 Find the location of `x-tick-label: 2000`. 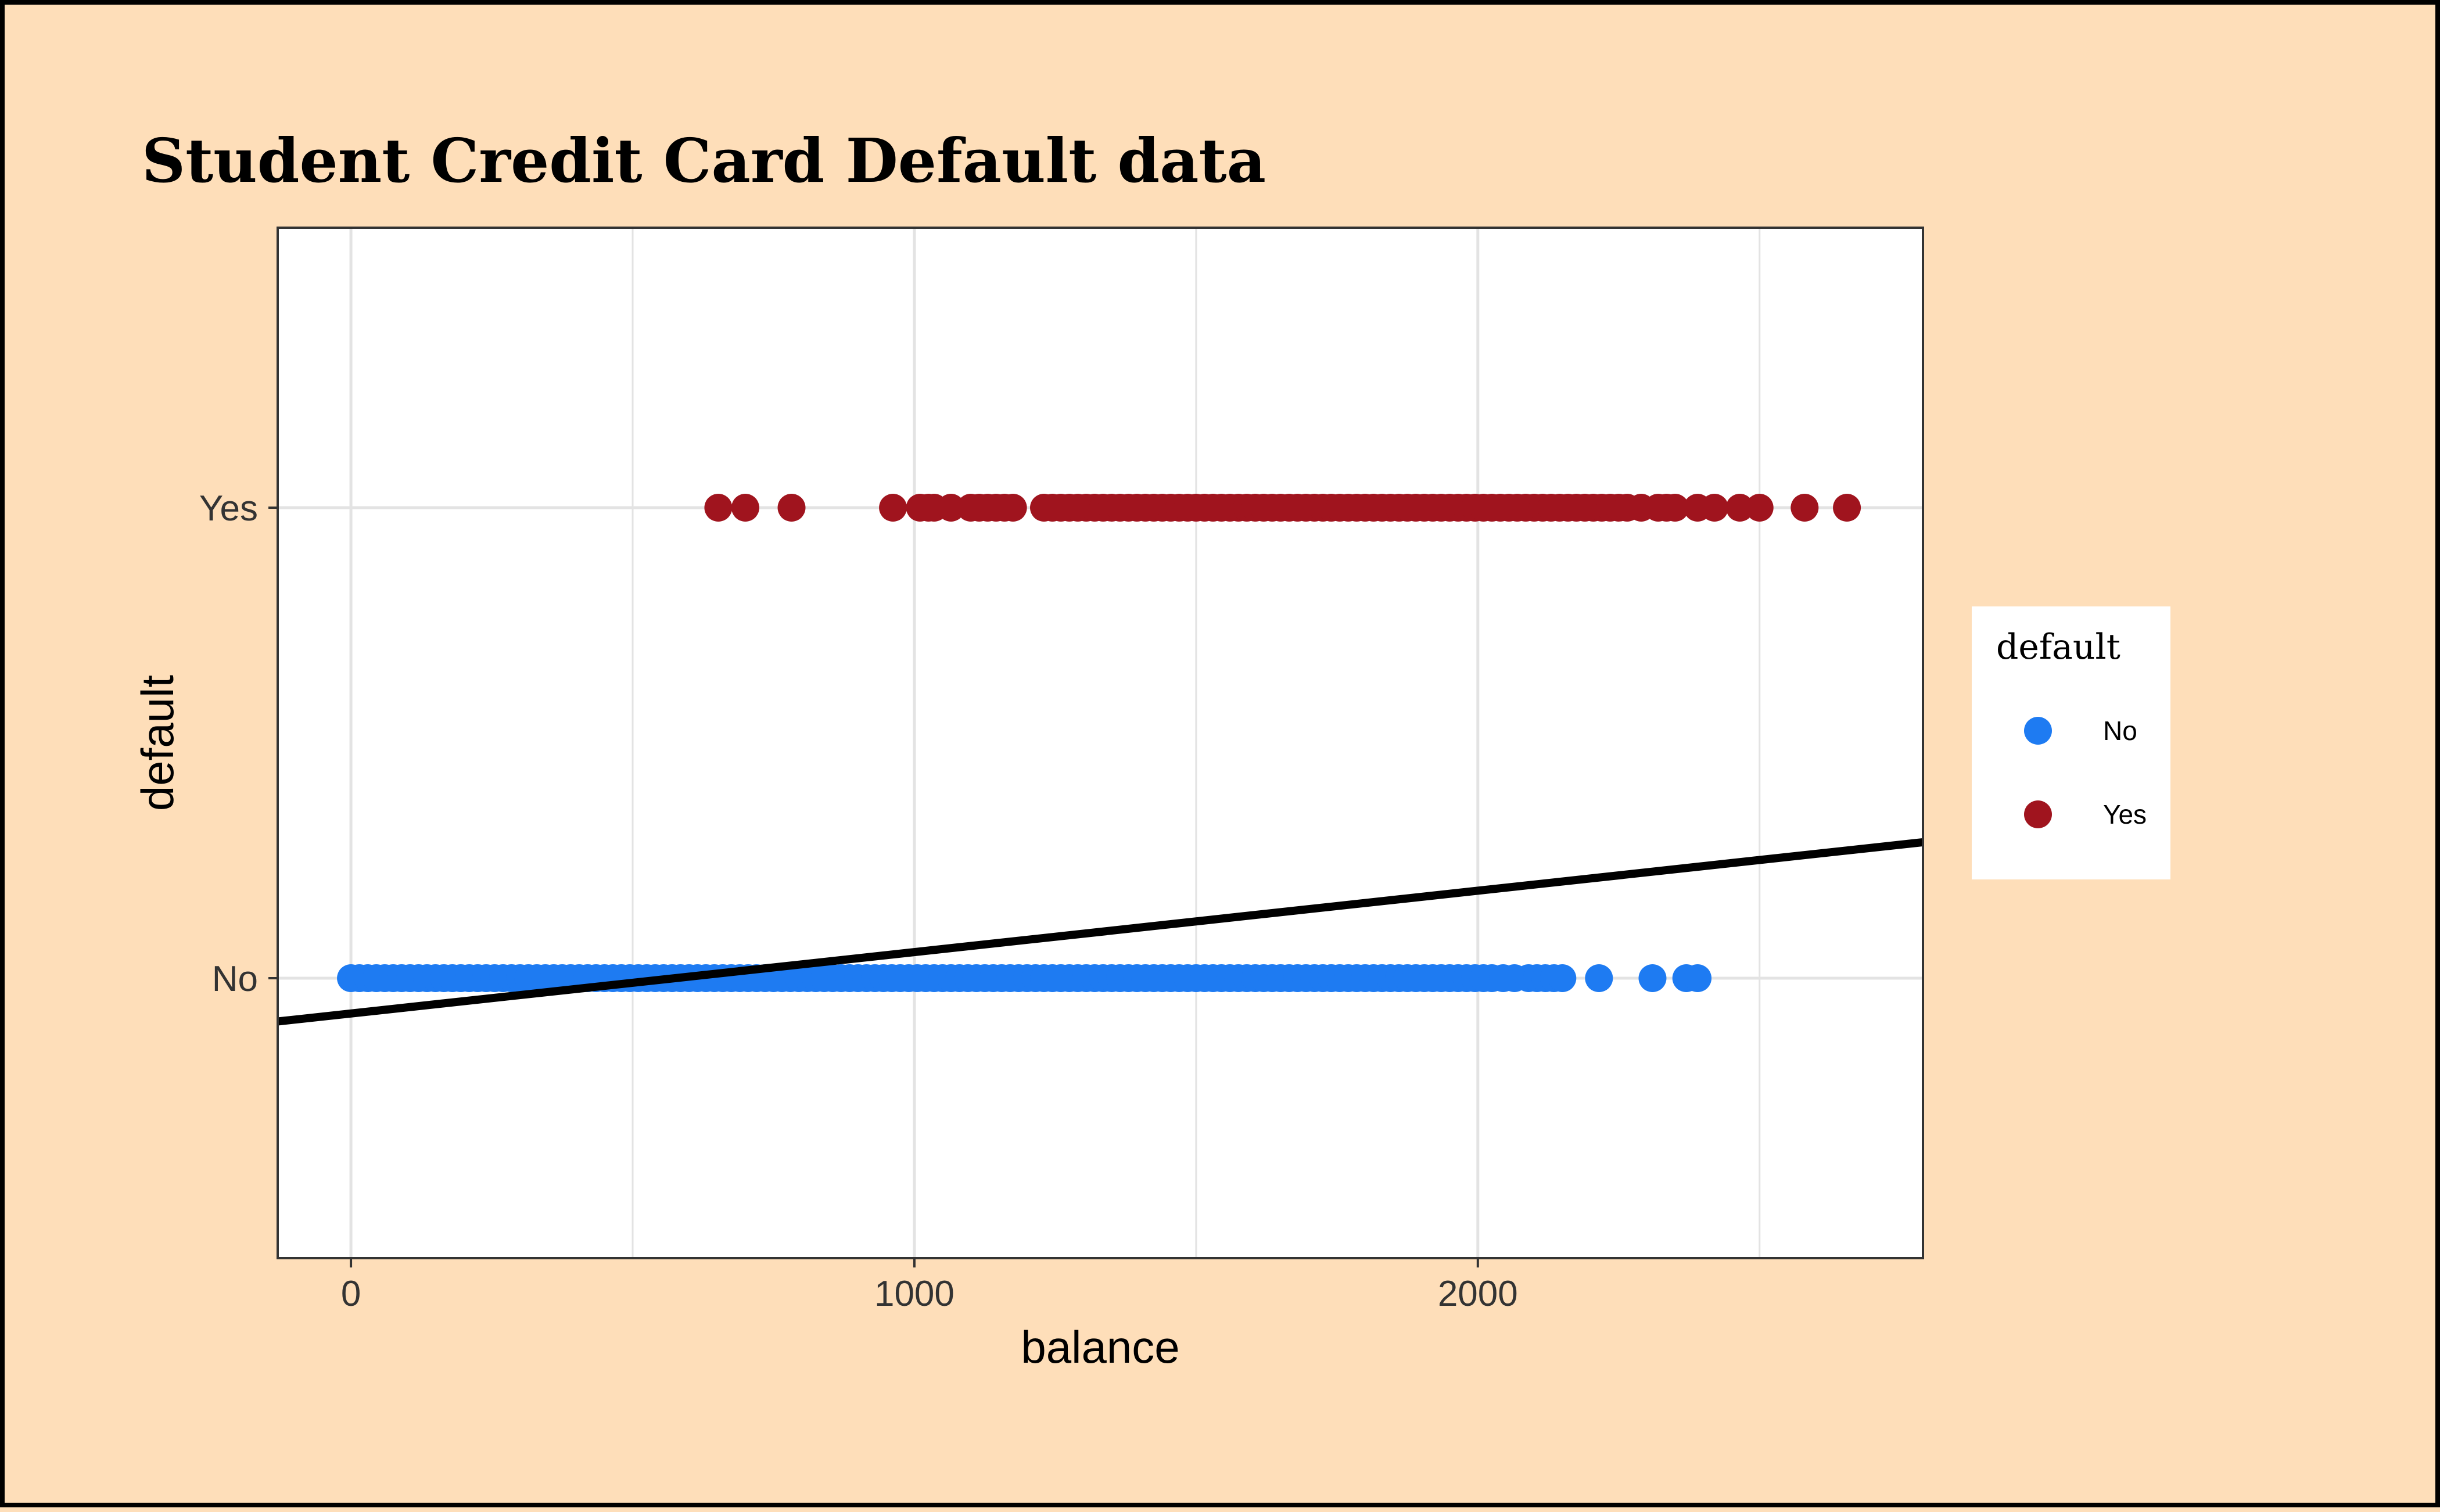

x-tick-label: 2000 is located at coordinates (1478, 1294).